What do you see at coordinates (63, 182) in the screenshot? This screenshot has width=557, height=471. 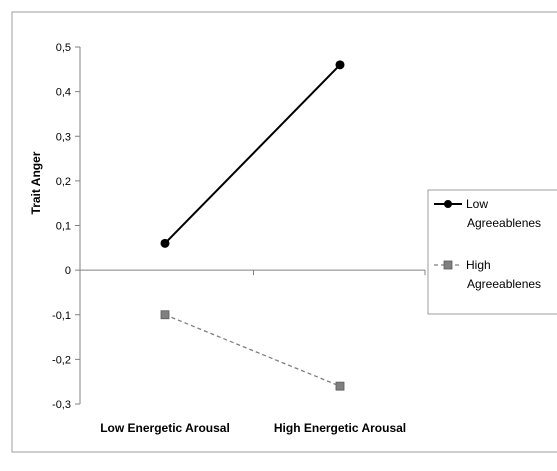 I see `y-tick-label: 0,2` at bounding box center [63, 182].